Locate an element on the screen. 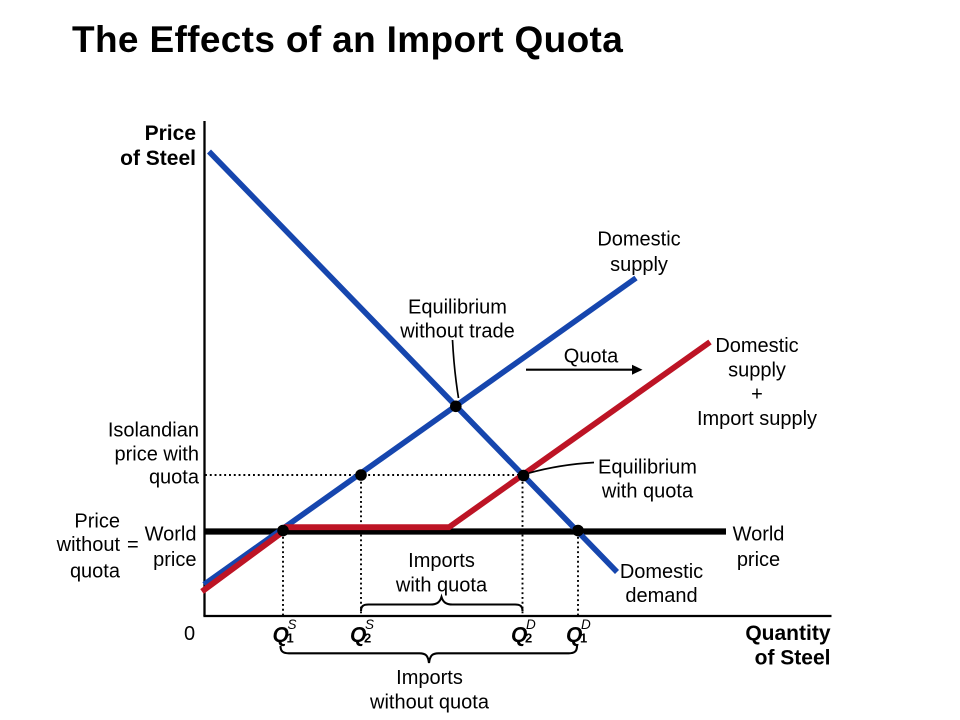  svg-text: without is located at coordinates (88, 545).